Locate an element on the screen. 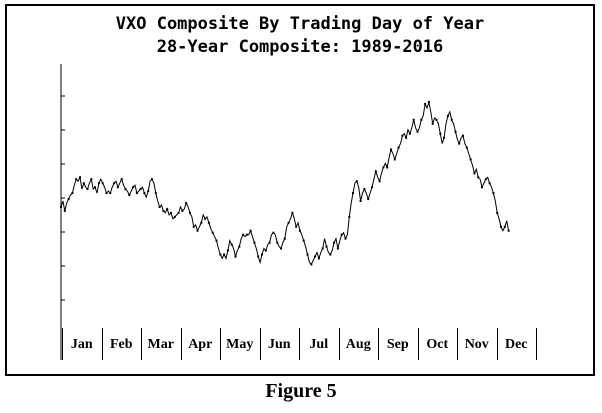 The width and height of the screenshot is (602, 413). month-label-oct: Oct is located at coordinates (437, 344).